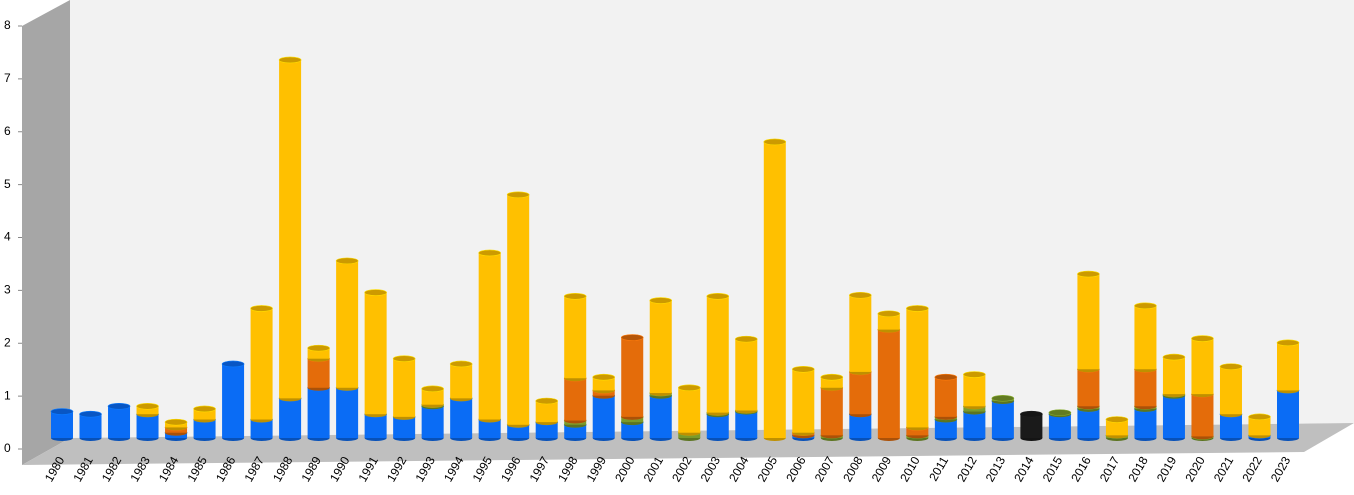  Describe the element at coordinates (1224, 469) in the screenshot. I see `x-tick-label: 2021` at that location.